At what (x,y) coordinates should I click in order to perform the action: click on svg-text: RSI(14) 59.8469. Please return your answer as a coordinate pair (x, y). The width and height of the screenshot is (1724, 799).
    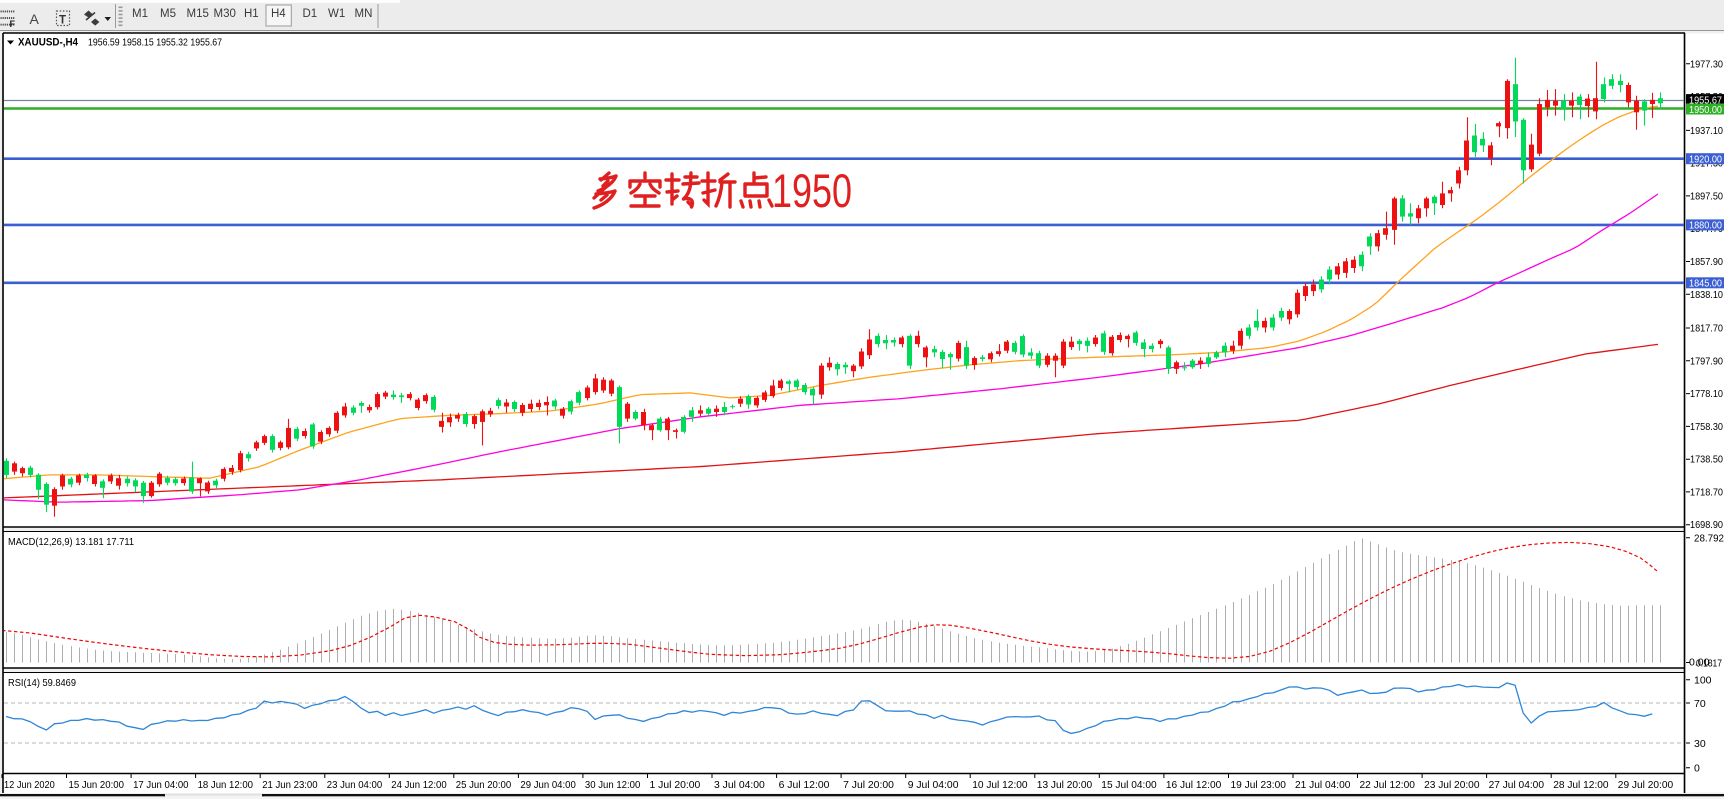
    Looking at the image, I should click on (42, 683).